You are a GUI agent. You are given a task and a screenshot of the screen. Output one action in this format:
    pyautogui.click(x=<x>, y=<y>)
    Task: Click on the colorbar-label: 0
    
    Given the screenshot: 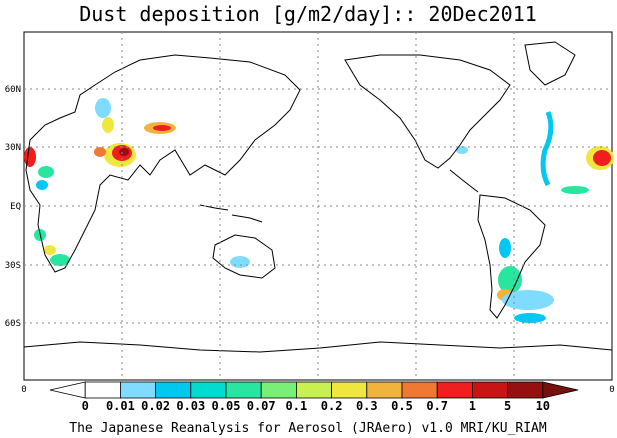 What is the action you would take?
    pyautogui.click(x=85, y=406)
    